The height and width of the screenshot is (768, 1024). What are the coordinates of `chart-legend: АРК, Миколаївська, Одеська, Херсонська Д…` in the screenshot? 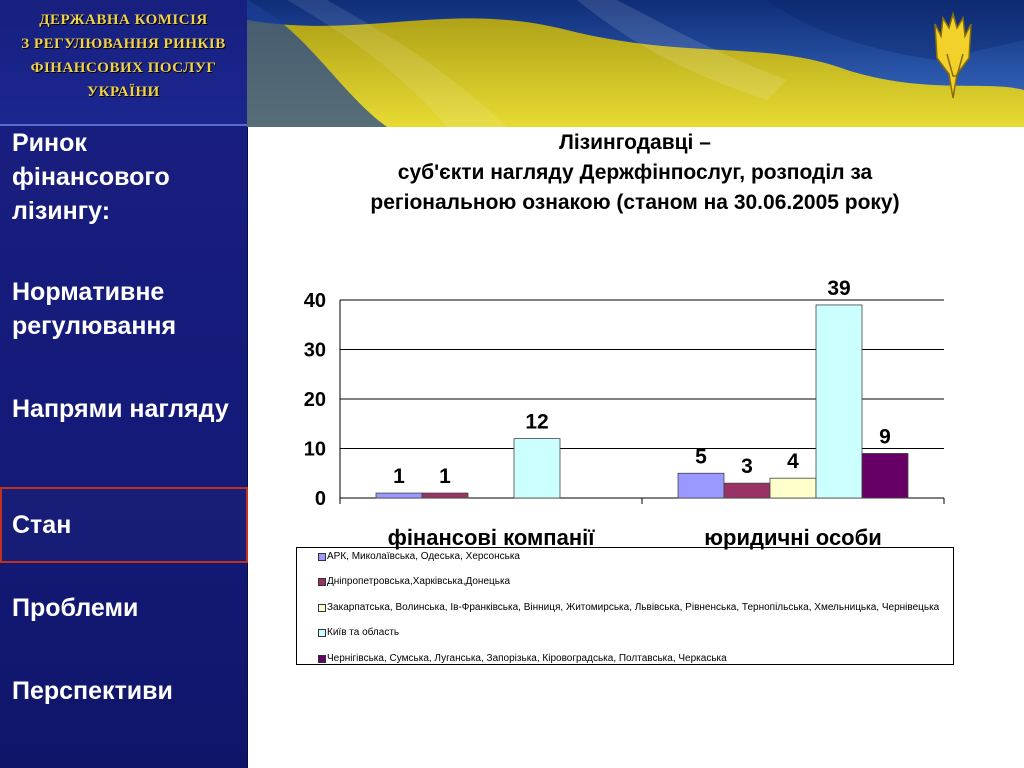 It's located at (625, 606).